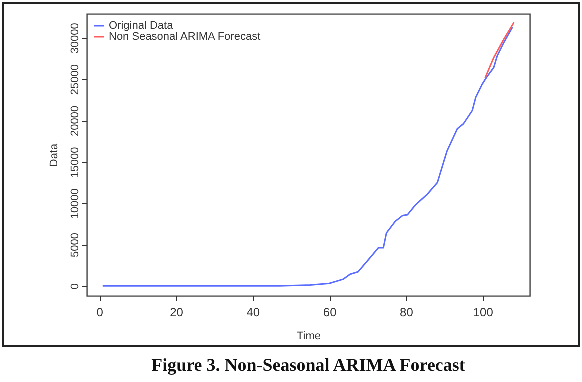  I want to click on x-tick-label: 80, so click(407, 313).